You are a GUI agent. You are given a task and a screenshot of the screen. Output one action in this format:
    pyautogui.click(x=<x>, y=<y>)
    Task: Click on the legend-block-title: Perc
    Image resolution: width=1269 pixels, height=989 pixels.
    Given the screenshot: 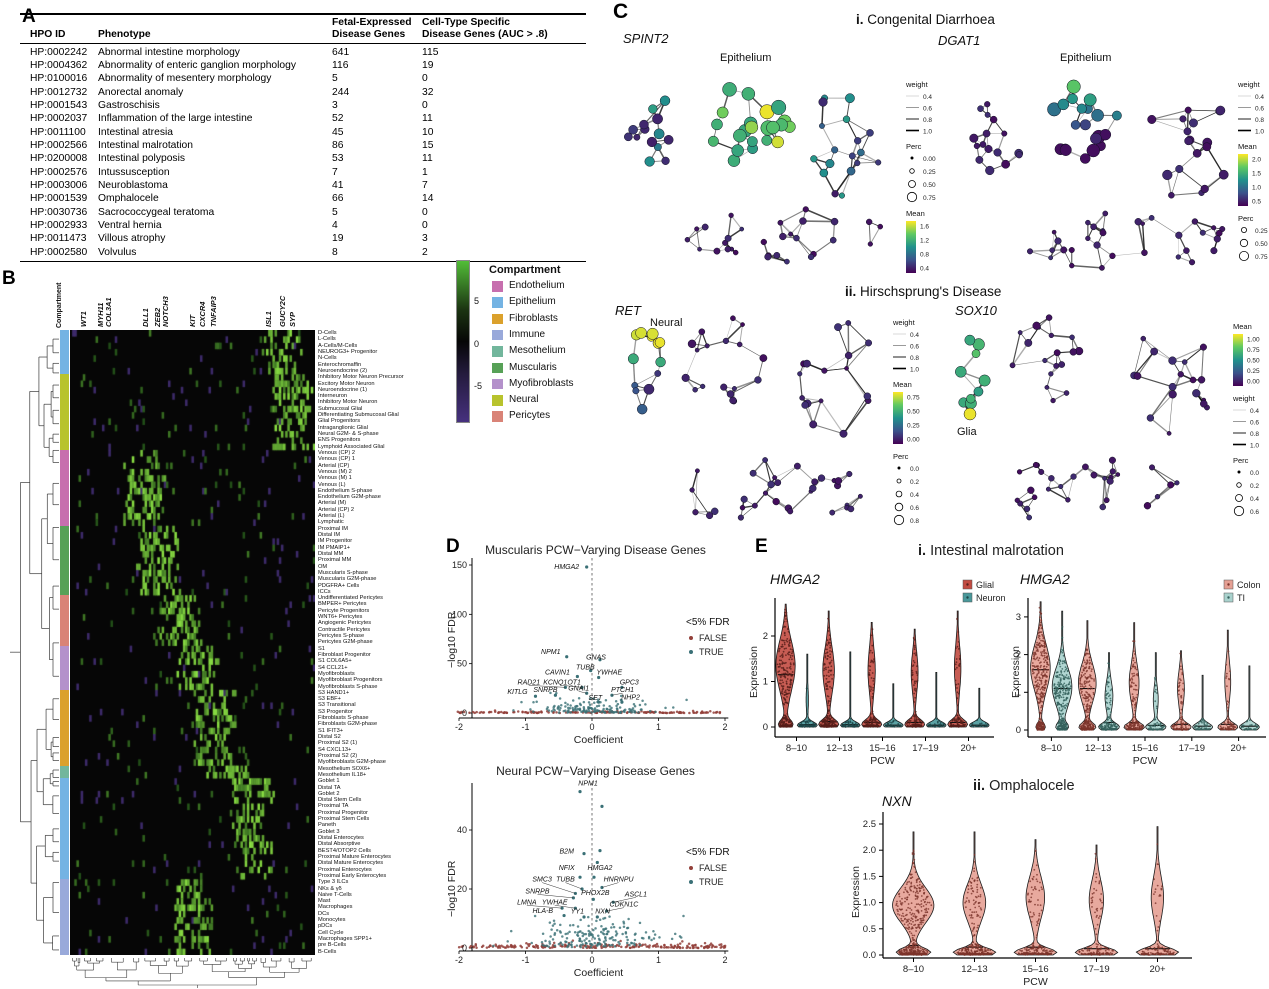 What is the action you would take?
    pyautogui.click(x=901, y=456)
    